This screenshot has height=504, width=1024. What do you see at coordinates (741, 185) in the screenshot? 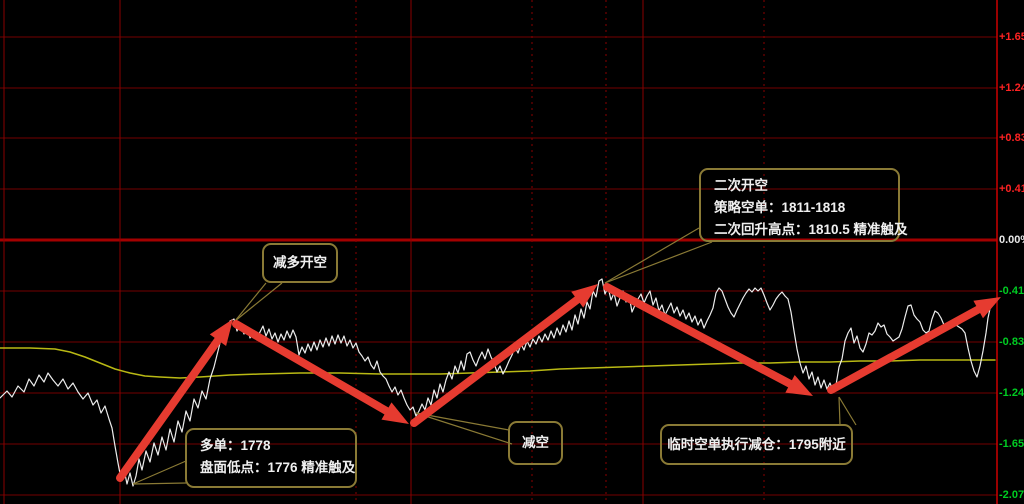
I see `callout-text: 二次开空` at bounding box center [741, 185].